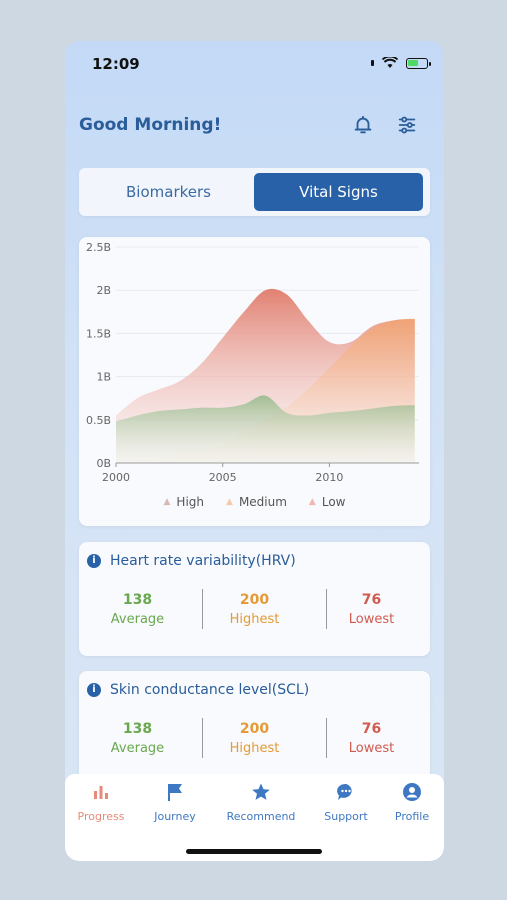 This screenshot has width=507, height=900. What do you see at coordinates (412, 816) in the screenshot?
I see `tab-label: Profile` at bounding box center [412, 816].